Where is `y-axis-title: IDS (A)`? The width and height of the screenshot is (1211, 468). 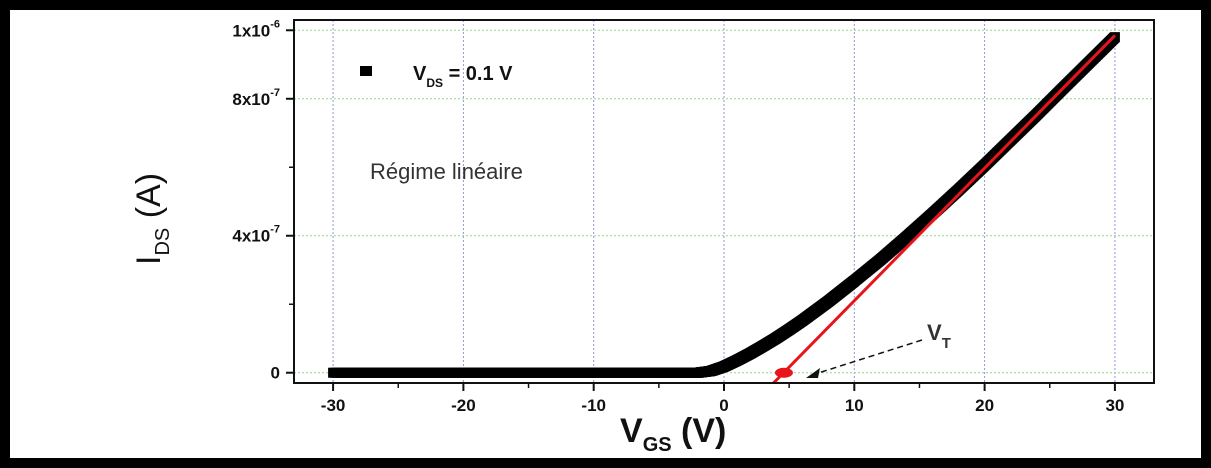 y-axis-title: IDS (A) is located at coordinates (152, 219).